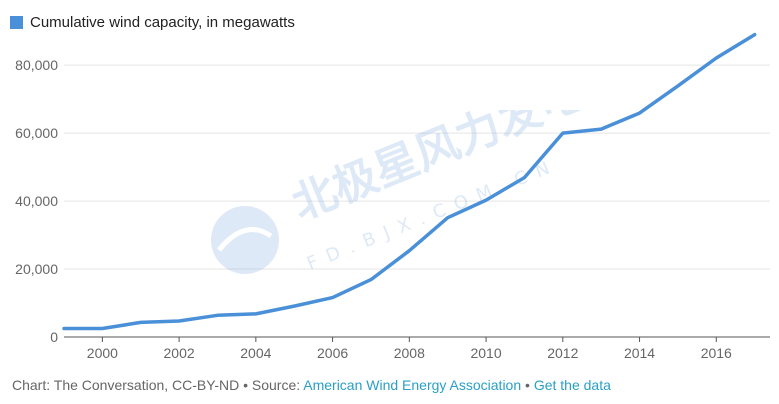  Describe the element at coordinates (562, 353) in the screenshot. I see `x-tick-label: 2012` at that location.